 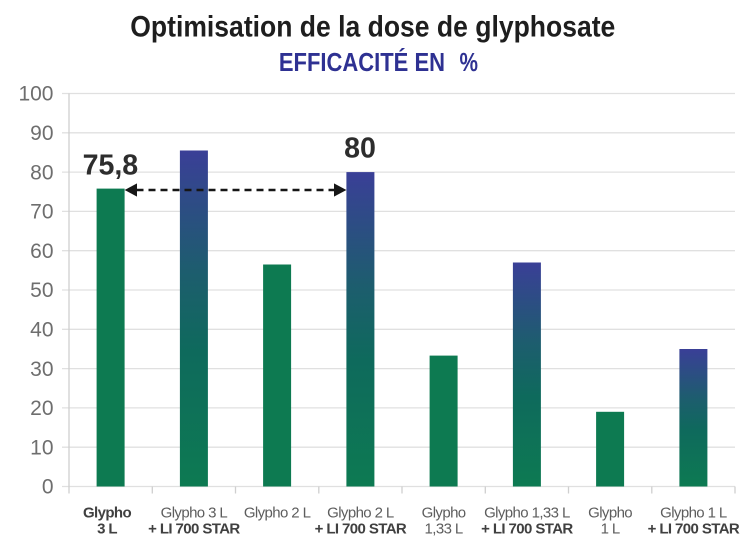 What do you see at coordinates (41, 290) in the screenshot?
I see `svg-text: 50` at bounding box center [41, 290].